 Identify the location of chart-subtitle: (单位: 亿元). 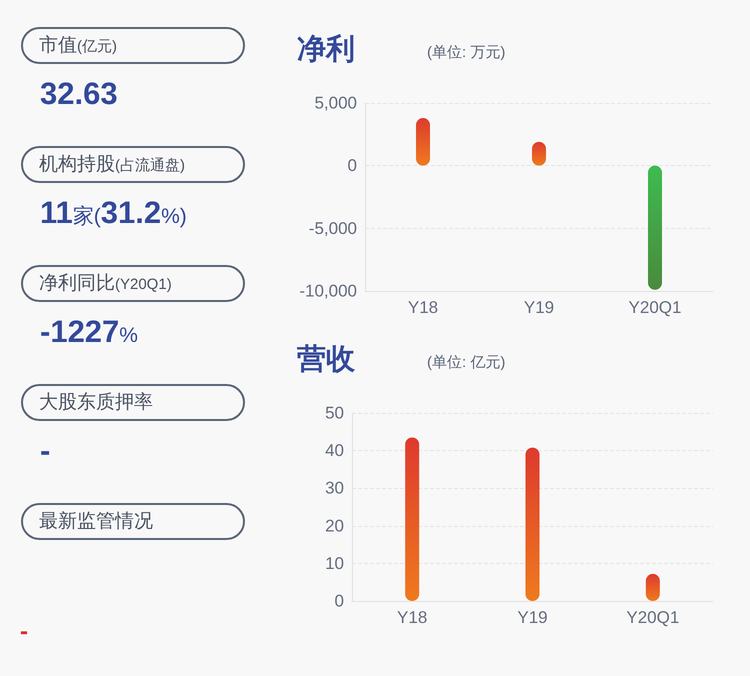
(466, 362).